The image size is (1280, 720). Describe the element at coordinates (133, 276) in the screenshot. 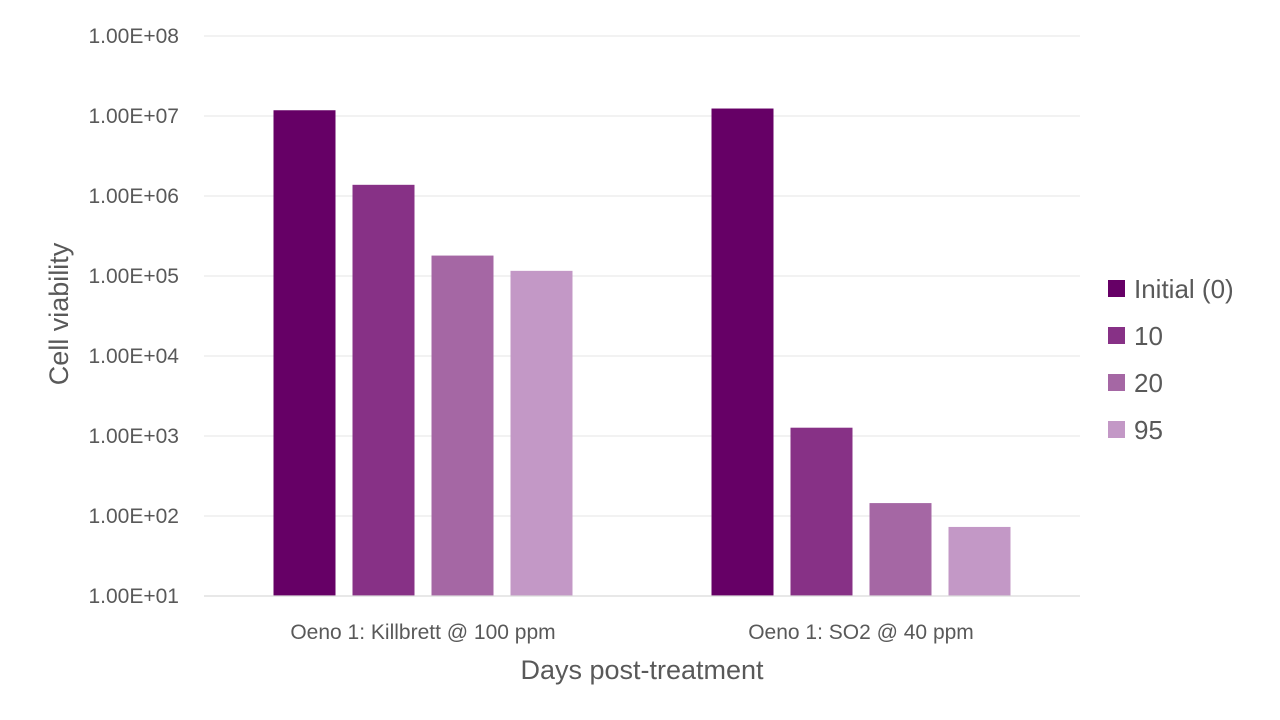

I see `y-tick-label: 1.00E+05` at that location.